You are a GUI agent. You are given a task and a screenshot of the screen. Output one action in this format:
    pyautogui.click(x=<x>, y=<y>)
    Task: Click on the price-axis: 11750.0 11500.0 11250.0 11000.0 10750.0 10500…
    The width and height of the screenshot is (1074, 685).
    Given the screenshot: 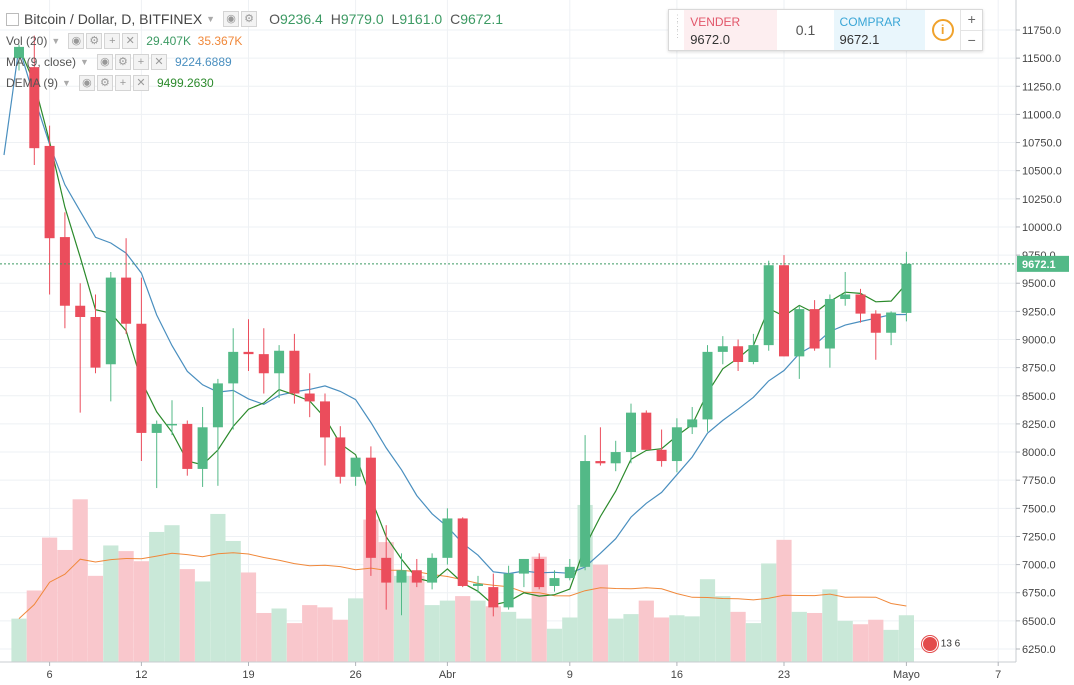 What is the action you would take?
    pyautogui.click(x=1044, y=342)
    